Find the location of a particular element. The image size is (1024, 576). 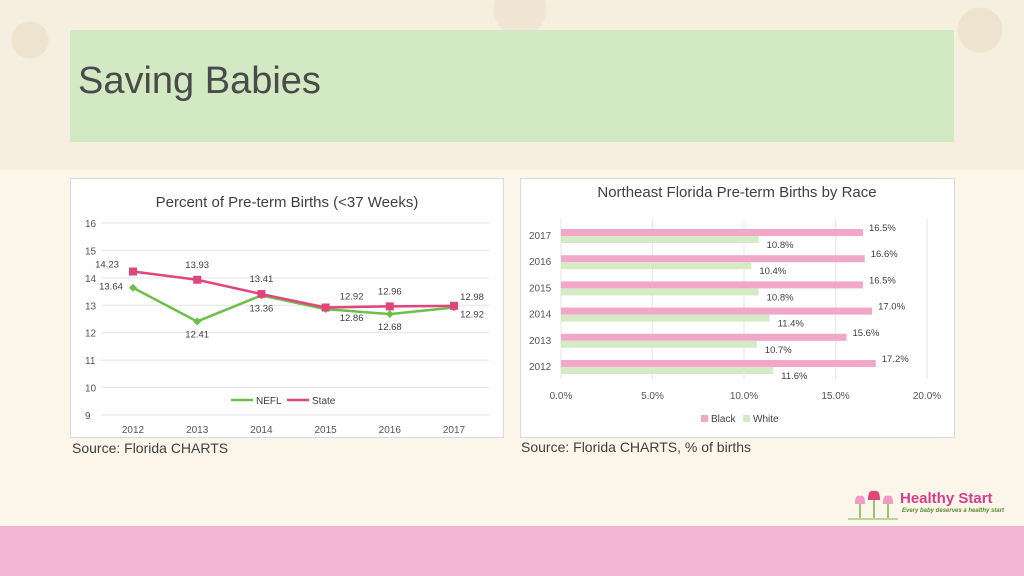

slide-title: Saving Babies is located at coordinates (199, 81).